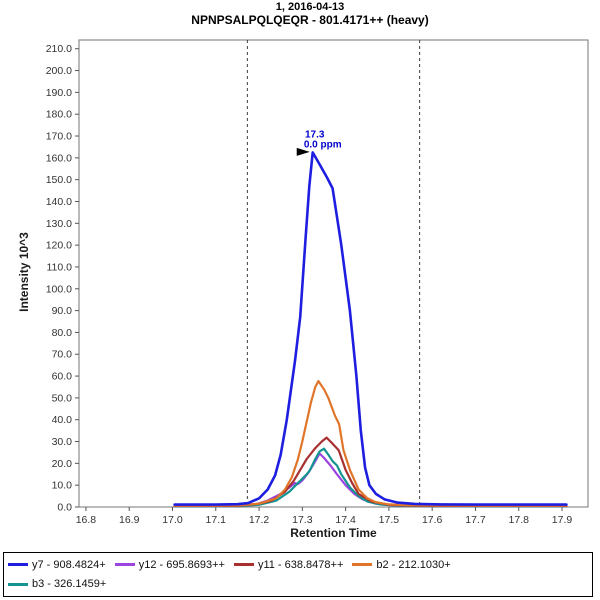  I want to click on y-tick-label: 10.0, so click(62, 486).